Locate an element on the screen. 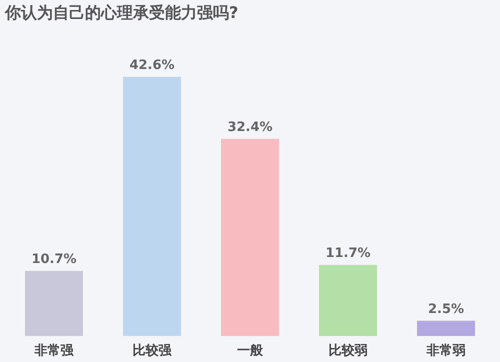 The height and width of the screenshot is (362, 500). x-tick-label: 一般 is located at coordinates (250, 351).